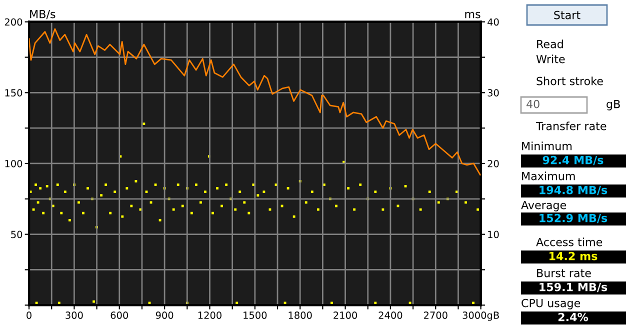  I want to click on x-tick-label: 300, so click(74, 315).